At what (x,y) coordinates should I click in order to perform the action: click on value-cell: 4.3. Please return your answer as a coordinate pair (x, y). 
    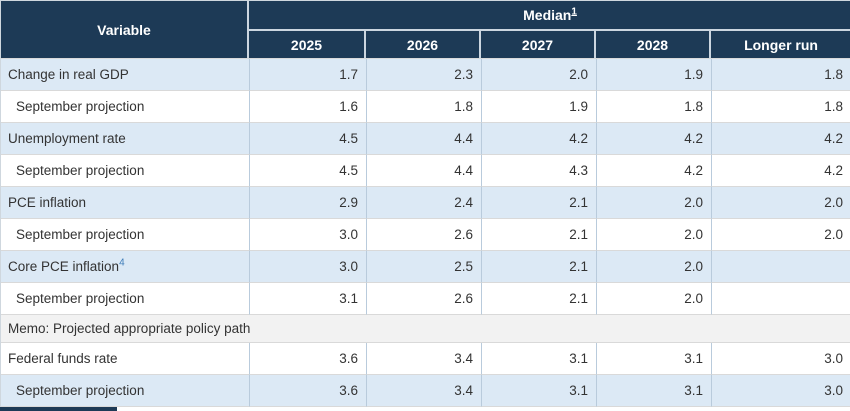
    Looking at the image, I should click on (538, 171).